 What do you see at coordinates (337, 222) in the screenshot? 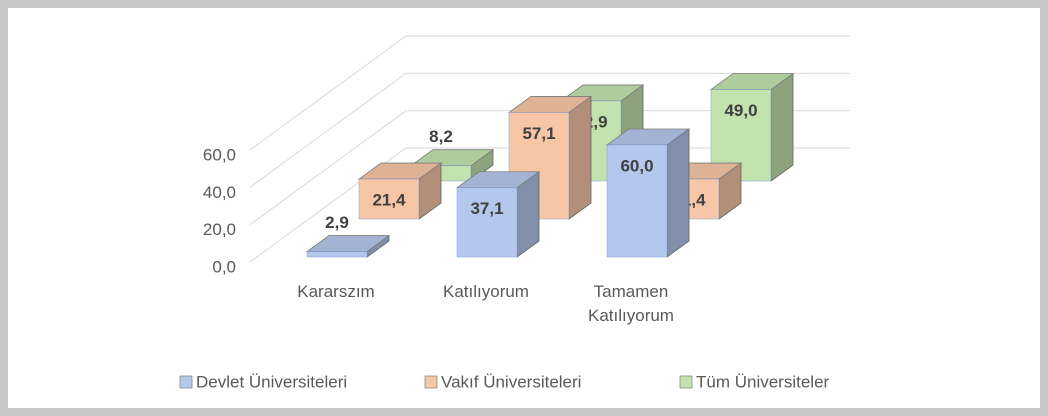
I see `value-label: 2,9` at bounding box center [337, 222].